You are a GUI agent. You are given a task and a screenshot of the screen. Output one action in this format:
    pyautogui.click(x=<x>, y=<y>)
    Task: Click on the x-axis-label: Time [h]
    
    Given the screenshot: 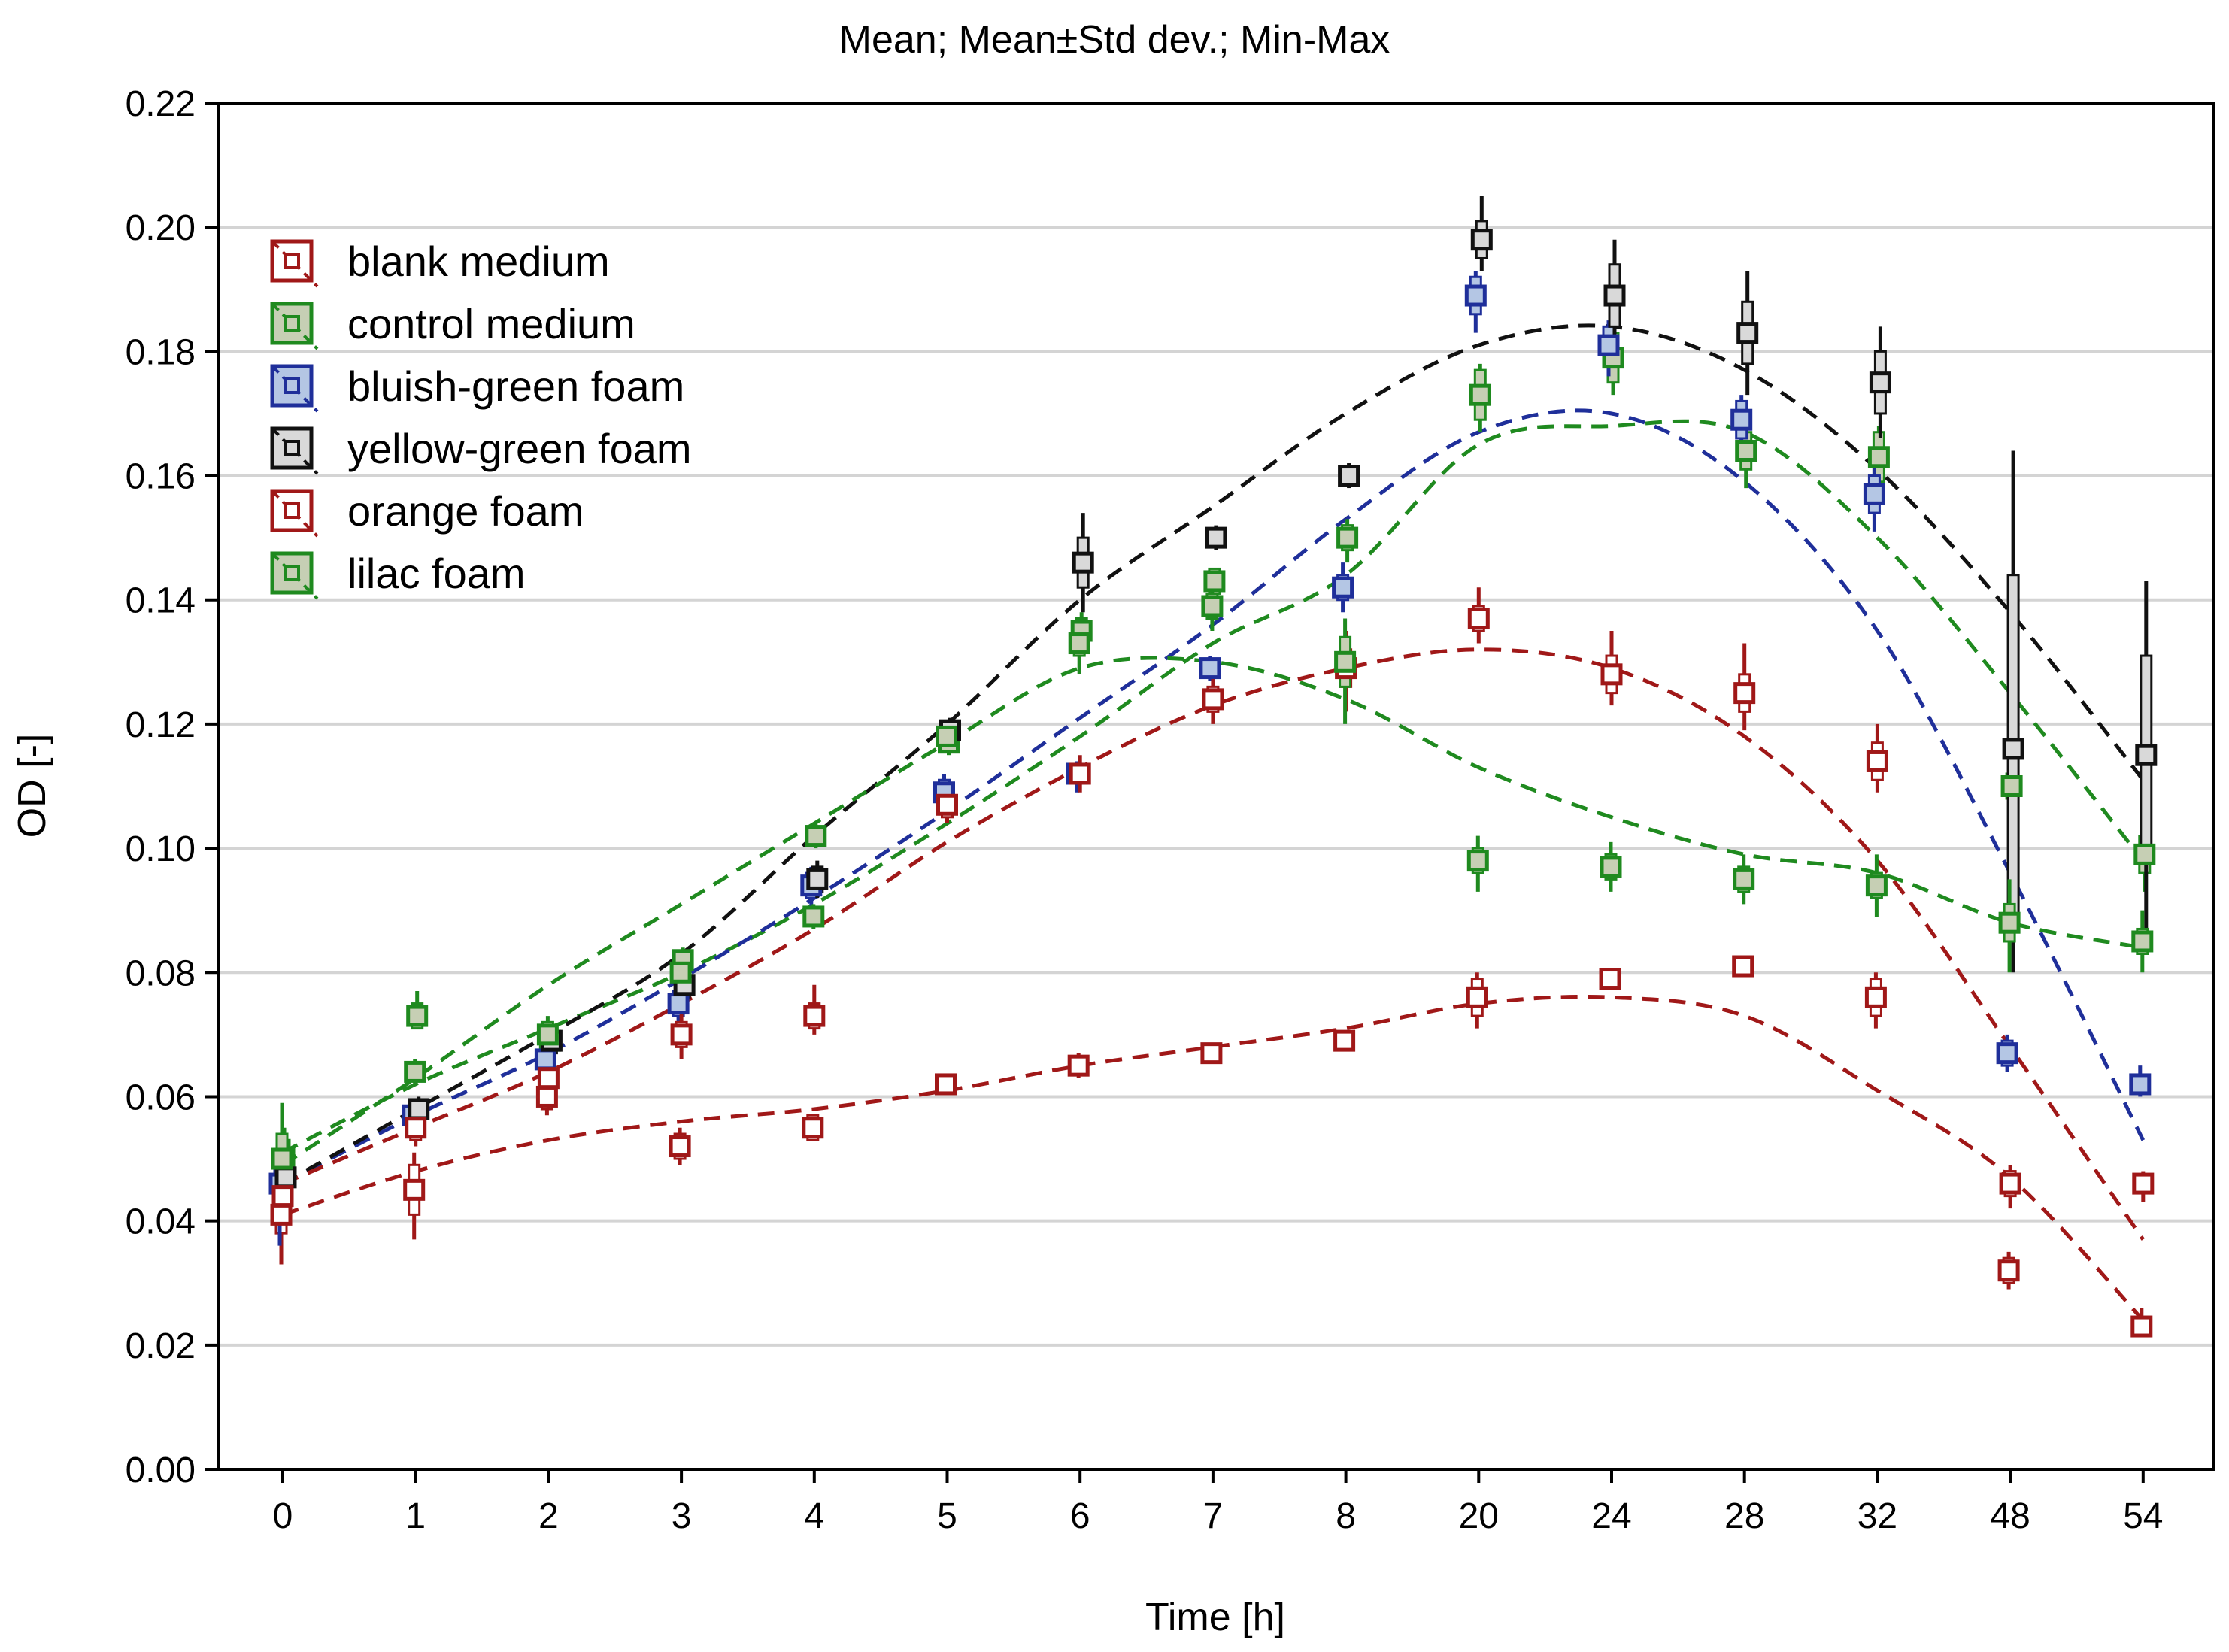 What is the action you would take?
    pyautogui.click(x=1215, y=1618)
    